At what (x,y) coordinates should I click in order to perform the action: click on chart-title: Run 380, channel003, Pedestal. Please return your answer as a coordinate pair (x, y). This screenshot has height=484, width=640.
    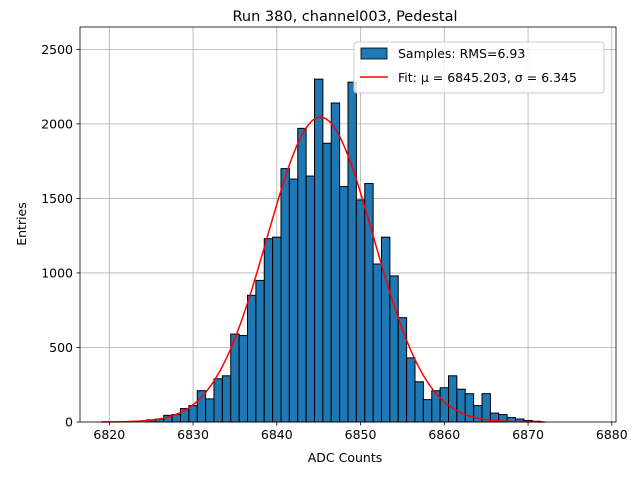
    Looking at the image, I should click on (344, 17).